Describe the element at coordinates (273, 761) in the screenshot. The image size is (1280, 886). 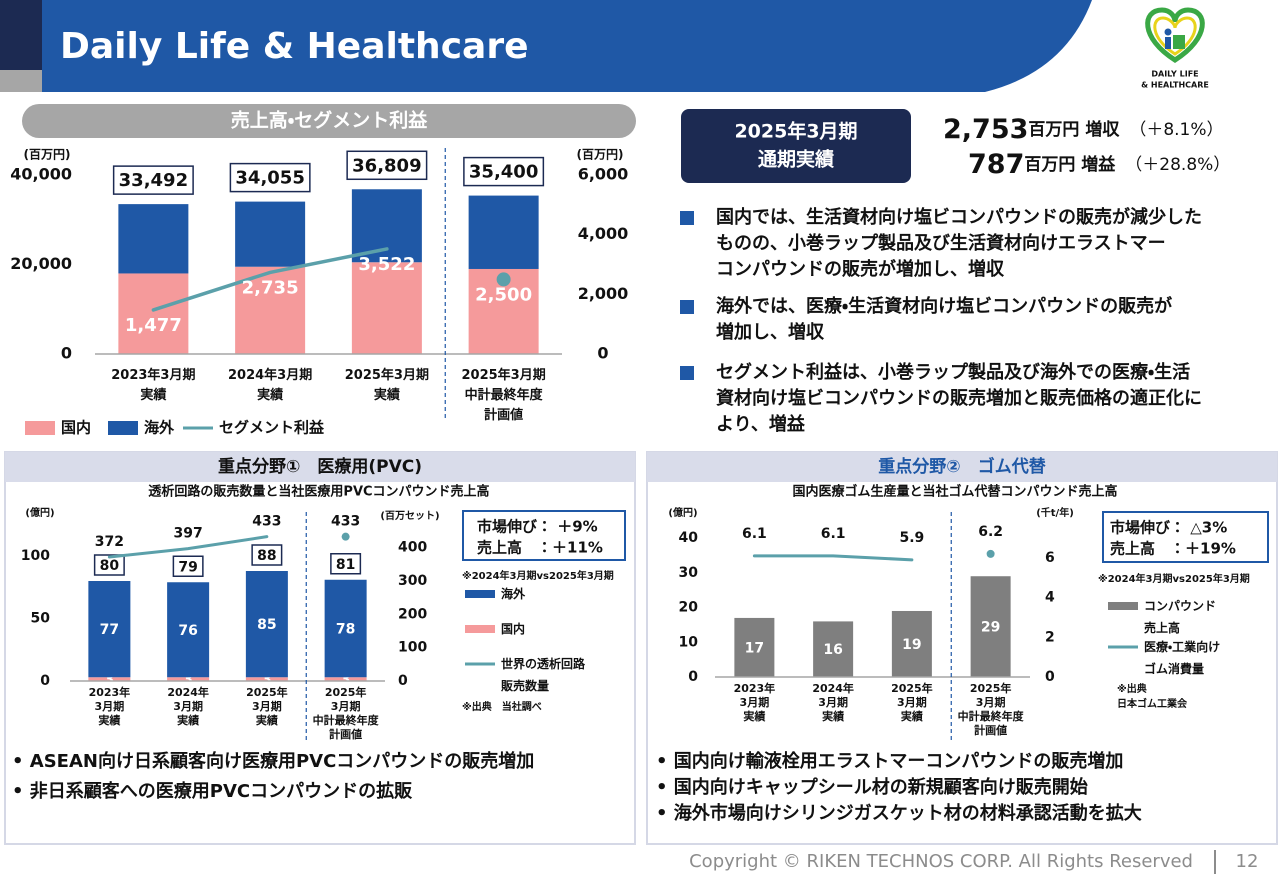
I see `focus-bullet: • ASEAN向け日系顧客向け医療用PVCコンパウンドの販売増加` at that location.